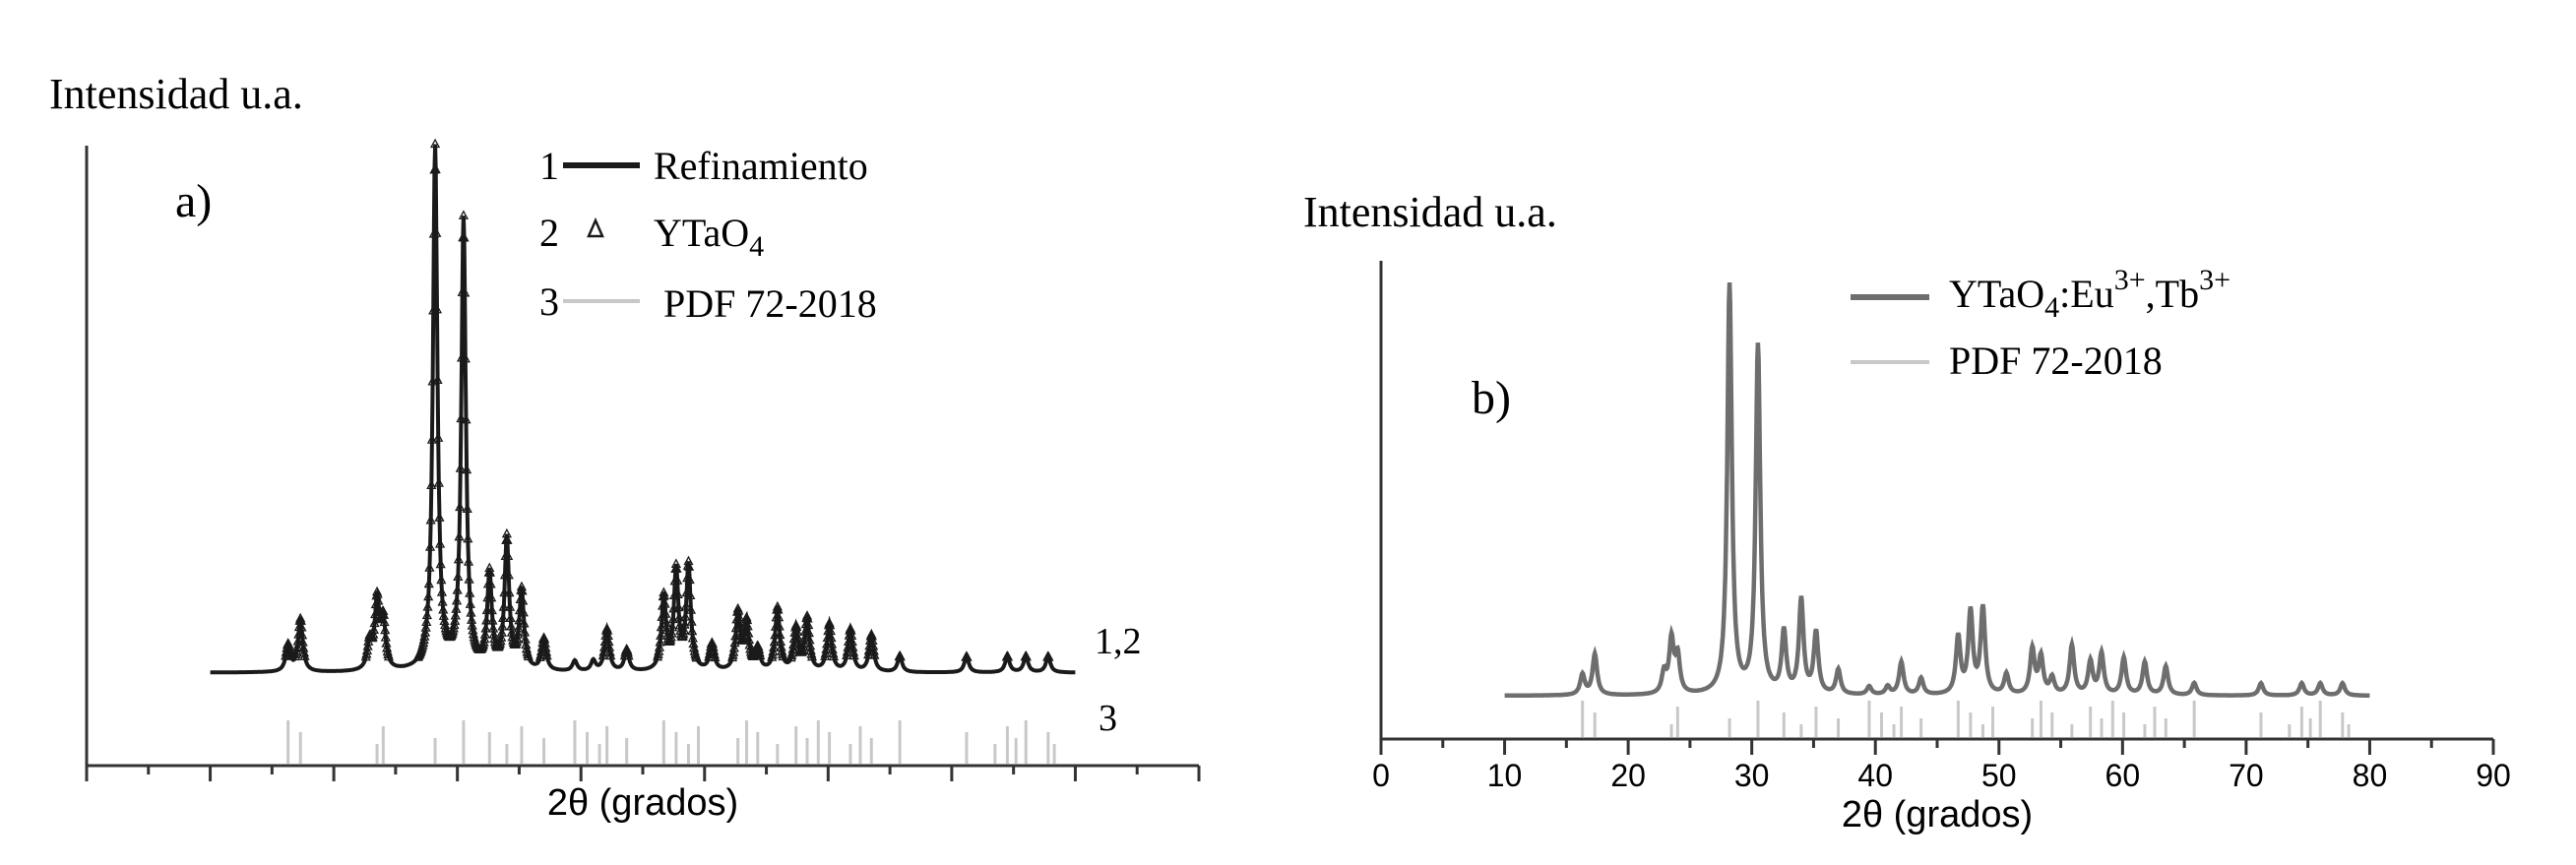 The height and width of the screenshot is (865, 2576). I want to click on panel-b-x-tick-label: 30, so click(1752, 776).